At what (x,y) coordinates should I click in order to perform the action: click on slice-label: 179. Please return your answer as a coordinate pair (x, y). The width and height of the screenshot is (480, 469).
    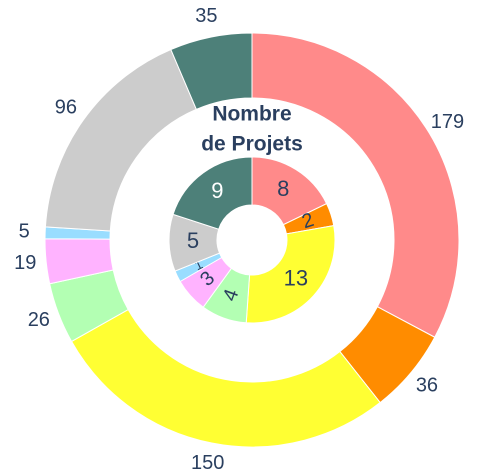
    Looking at the image, I should click on (447, 122).